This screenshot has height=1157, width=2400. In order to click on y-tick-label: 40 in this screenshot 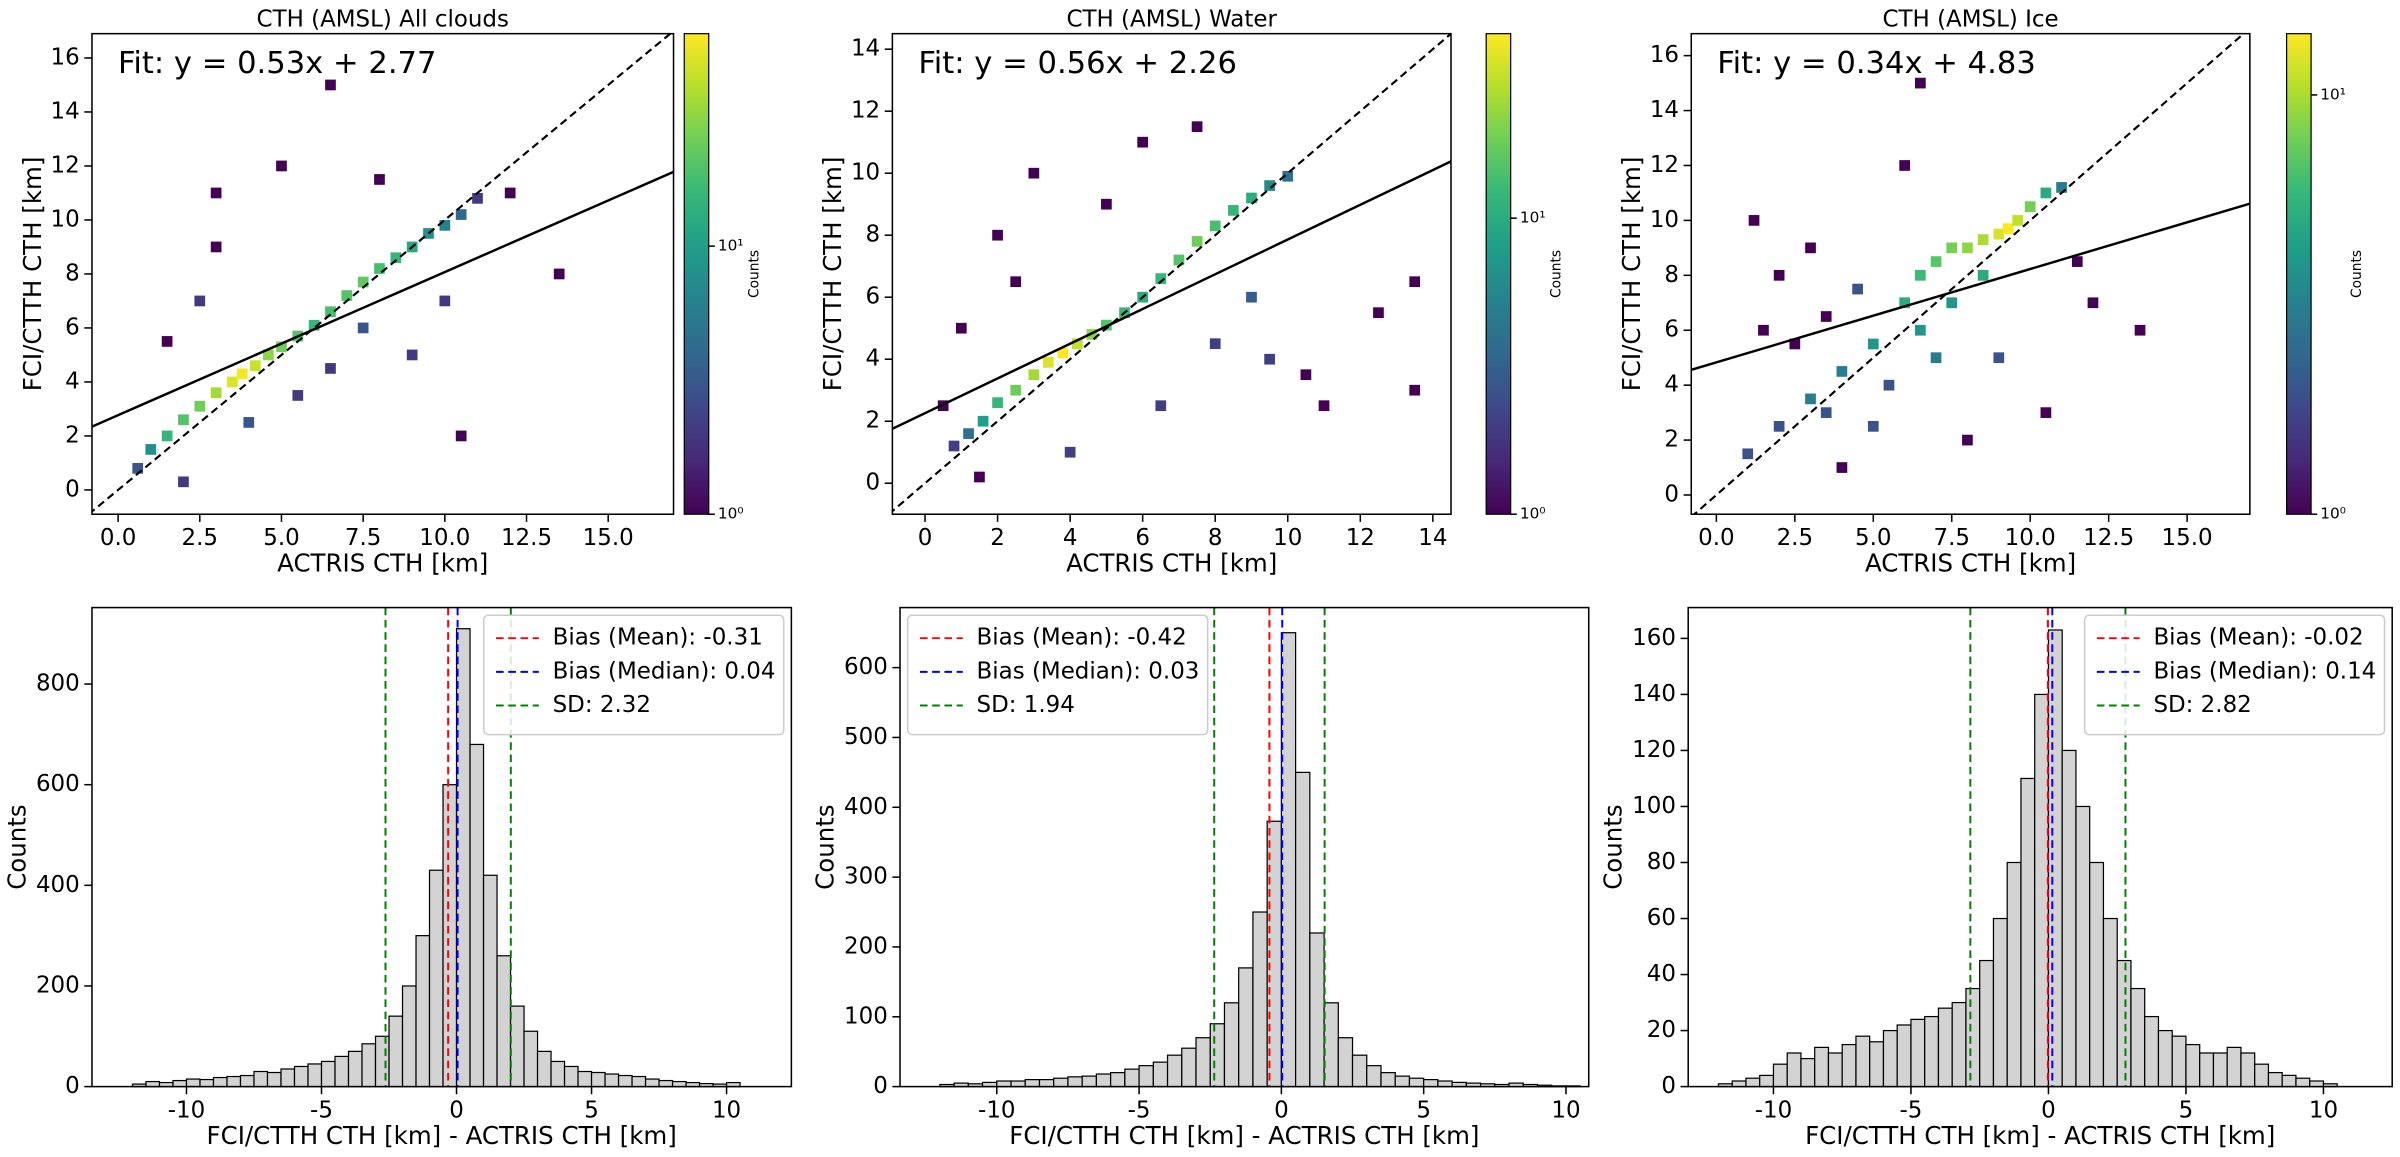, I will do `click(1661, 974)`.